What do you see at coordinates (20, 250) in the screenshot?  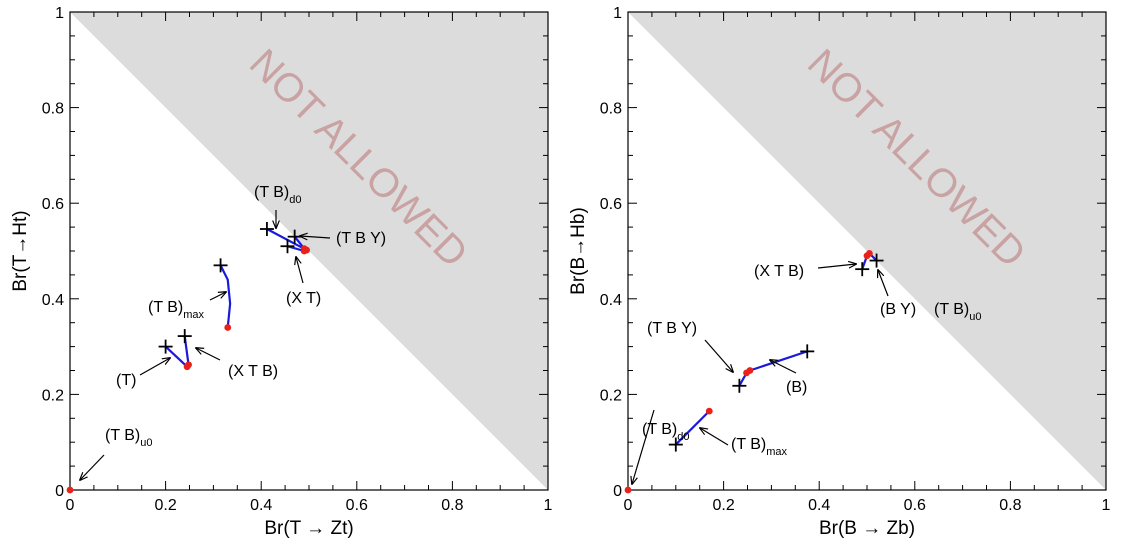 I see `y-axis-label: Br(T→Ht)` at bounding box center [20, 250].